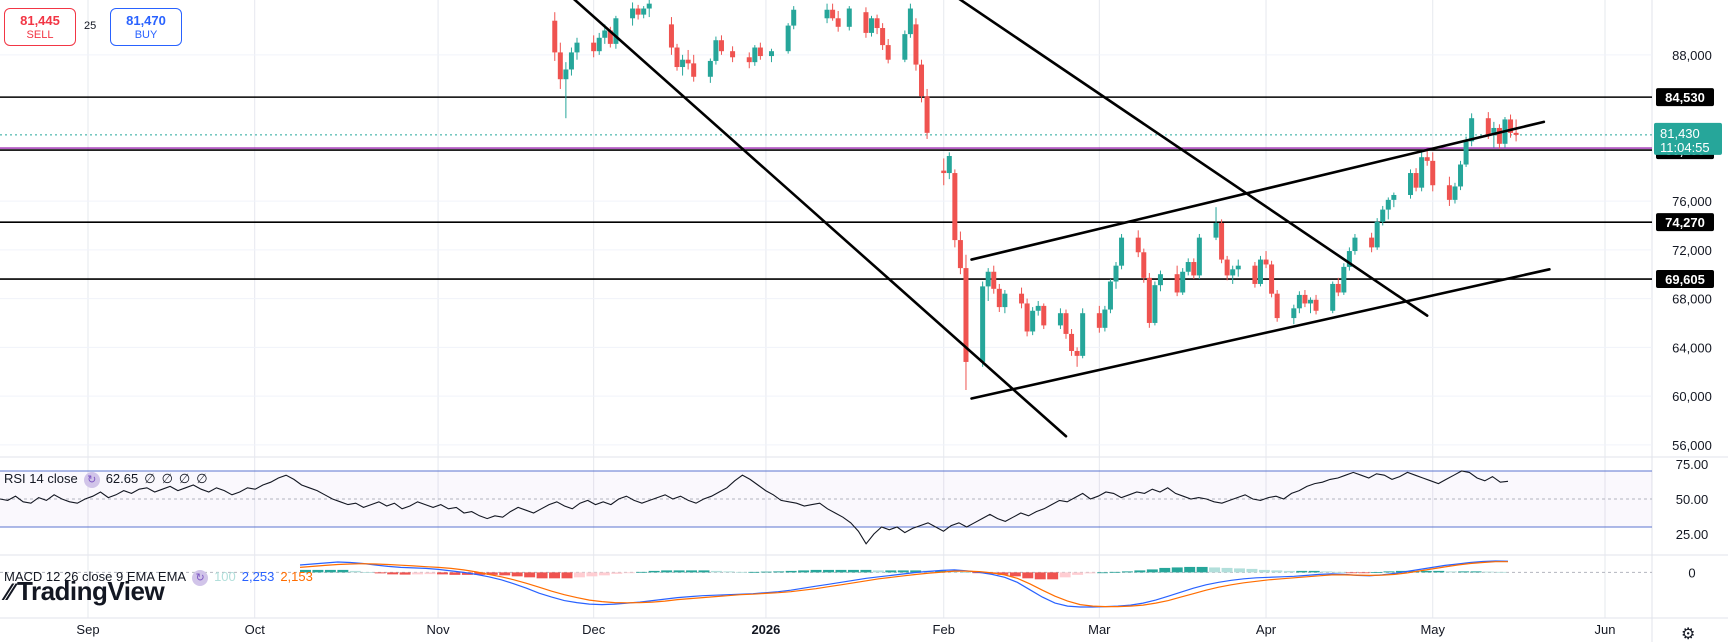  Describe the element at coordinates (146, 27) in the screenshot. I see `buy-button: 81,470 BUY` at that location.